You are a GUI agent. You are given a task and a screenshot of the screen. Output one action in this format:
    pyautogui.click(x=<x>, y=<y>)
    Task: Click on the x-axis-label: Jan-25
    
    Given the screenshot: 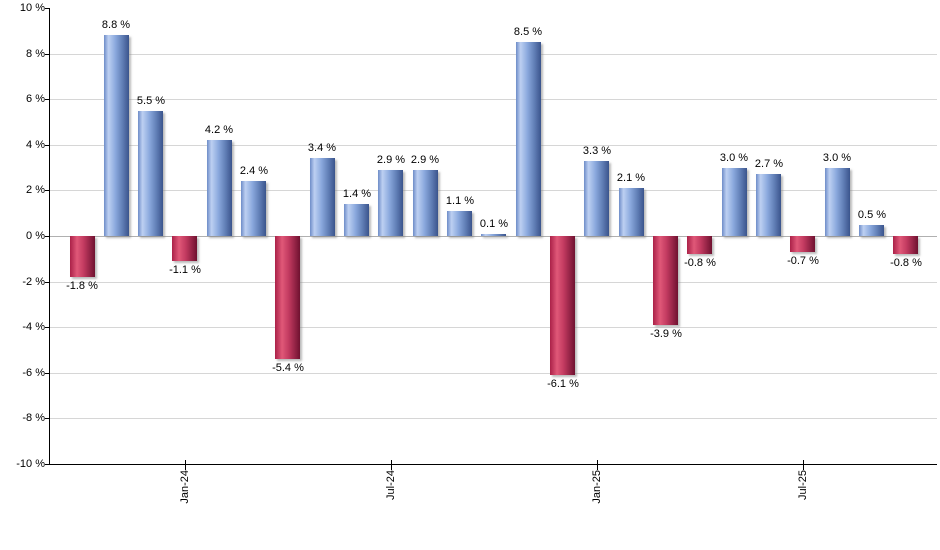 What is the action you would take?
    pyautogui.click(x=597, y=487)
    